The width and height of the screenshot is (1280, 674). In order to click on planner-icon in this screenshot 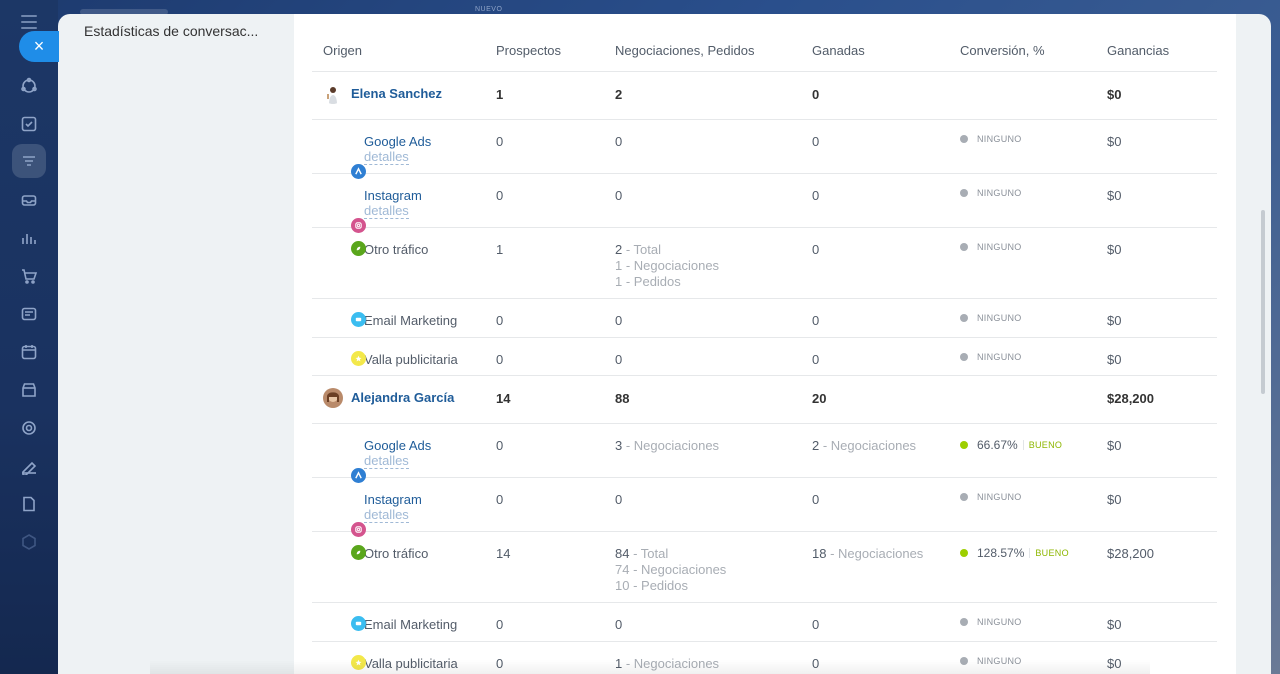, I will do `click(29, 352)`.